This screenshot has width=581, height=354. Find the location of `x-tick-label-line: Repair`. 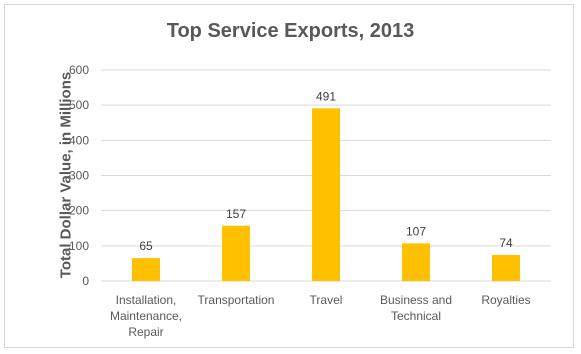

x-tick-label-line: Repair is located at coordinates (145, 332).